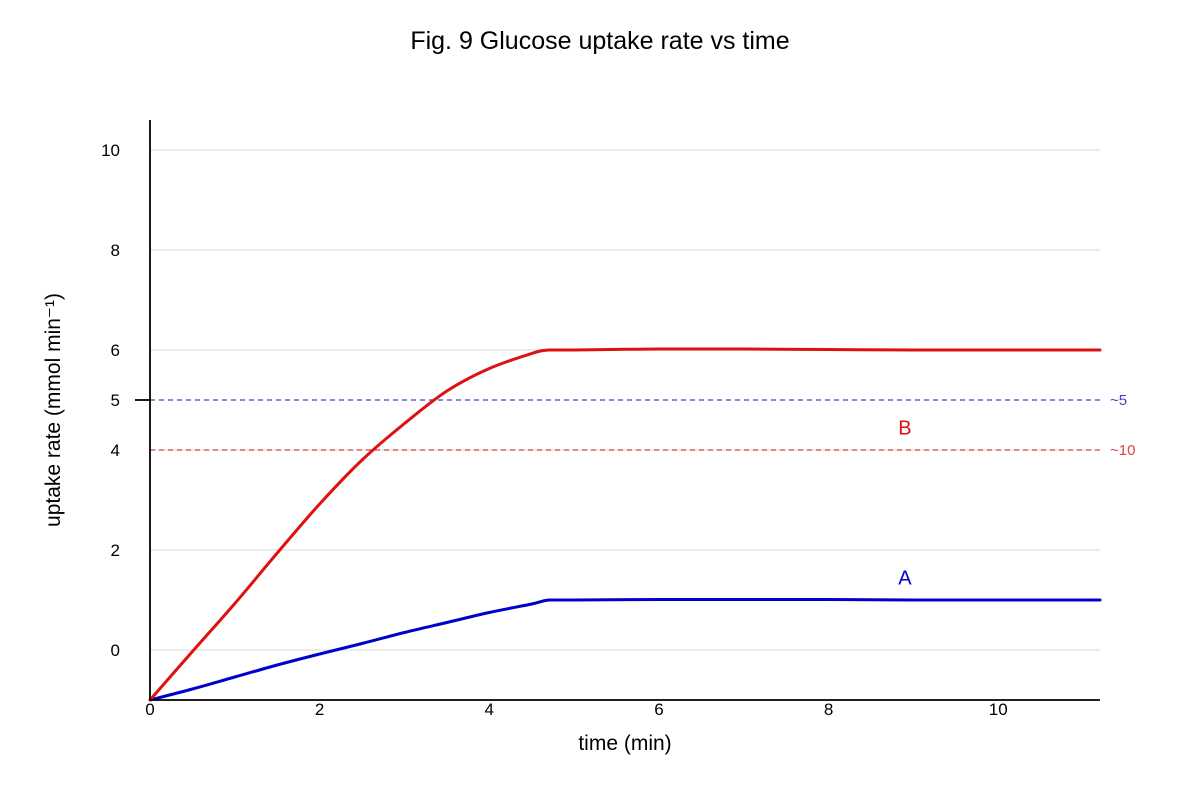 Image resolution: width=1200 pixels, height=800 pixels. Describe the element at coordinates (115, 450) in the screenshot. I see `y-tick-label: 4` at that location.